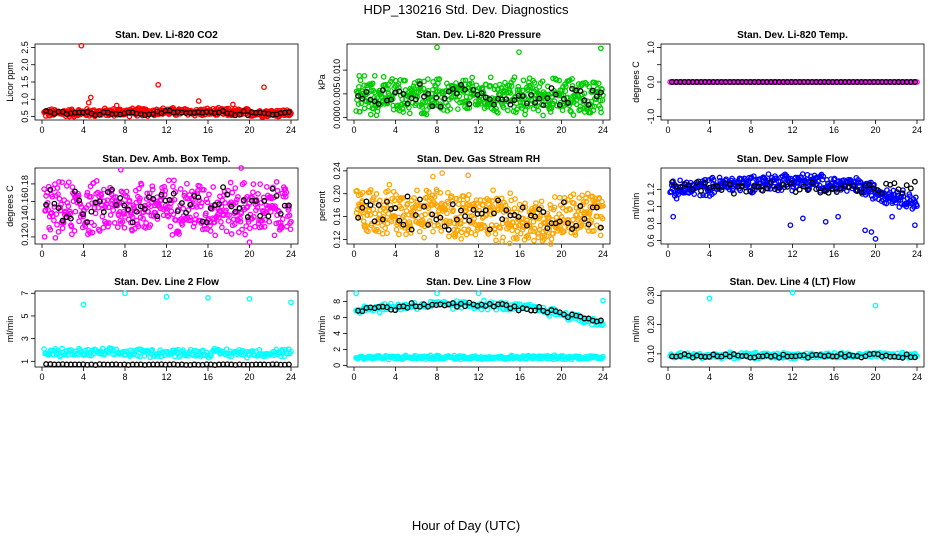  I want to click on y-tick-label: 3, so click(25, 338).